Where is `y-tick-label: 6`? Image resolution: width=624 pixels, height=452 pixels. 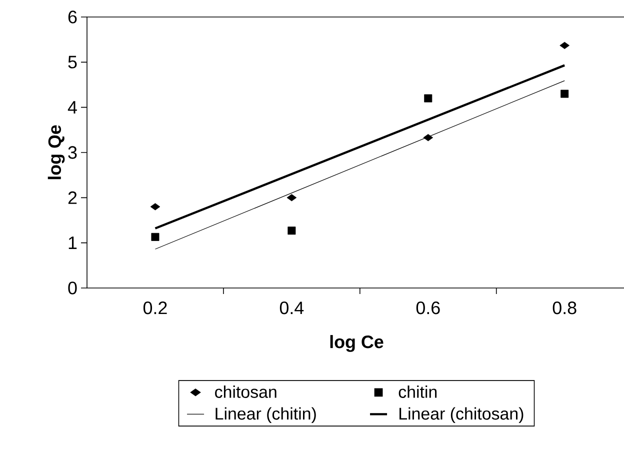 y-tick-label: 6 is located at coordinates (72, 17).